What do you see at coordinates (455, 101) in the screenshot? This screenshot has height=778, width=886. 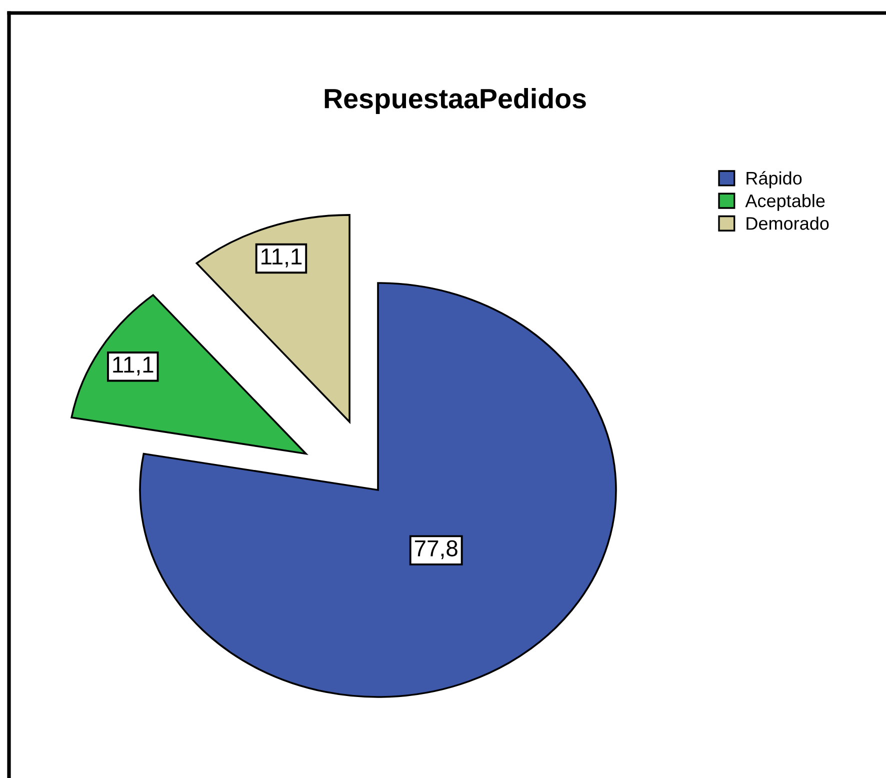 I see `chart-title: RespuestaaPedidos` at bounding box center [455, 101].